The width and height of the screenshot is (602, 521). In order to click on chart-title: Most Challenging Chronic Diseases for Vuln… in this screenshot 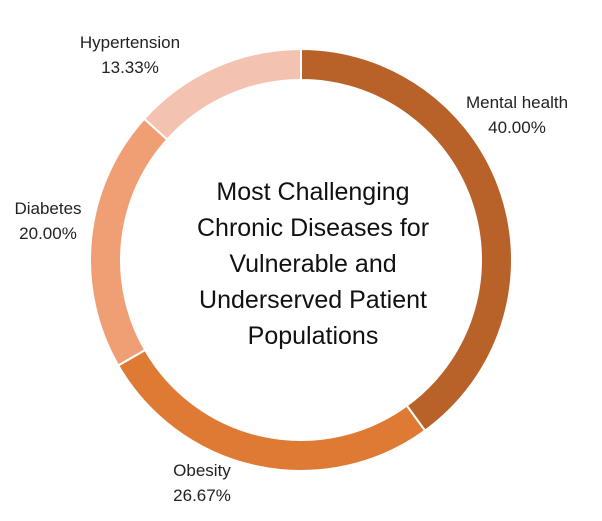, I will do `click(313, 264)`.